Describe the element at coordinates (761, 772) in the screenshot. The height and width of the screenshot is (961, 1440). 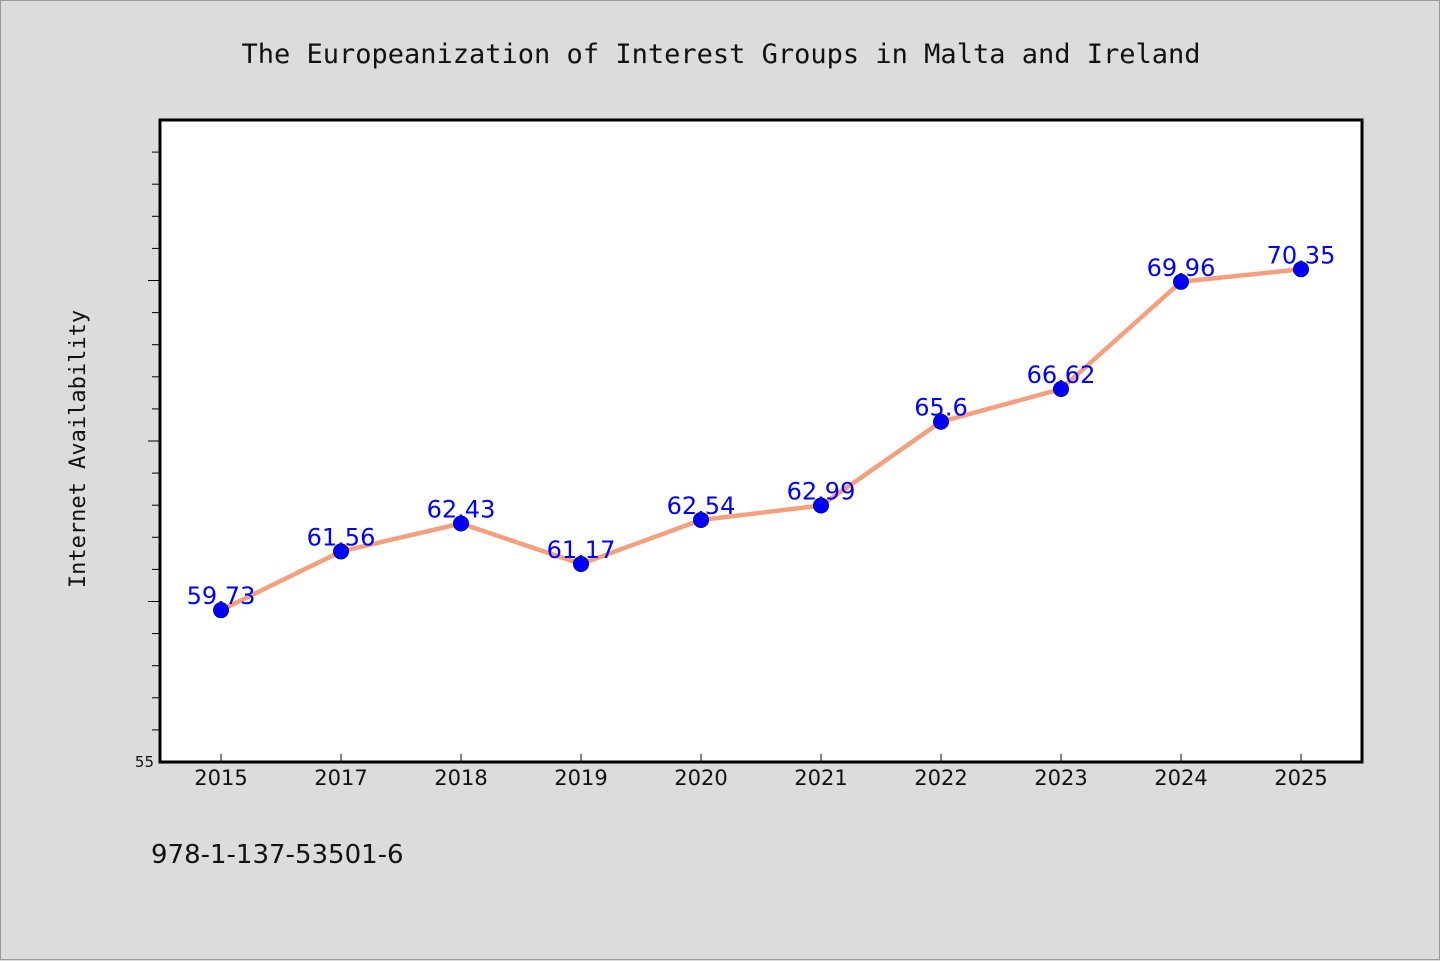
I see `x-axis-ticks: 2015 2017 2018 2019 2020 2021 2022 2023 2024 2025` at that location.